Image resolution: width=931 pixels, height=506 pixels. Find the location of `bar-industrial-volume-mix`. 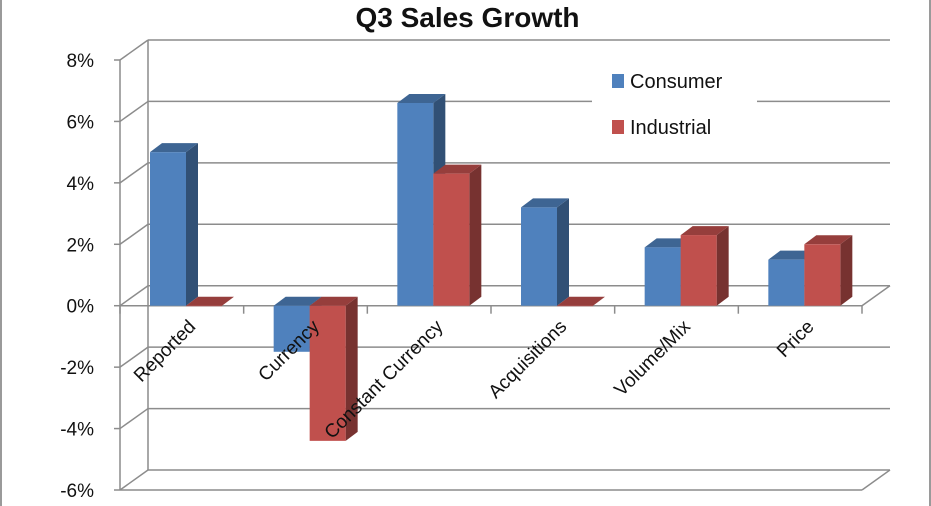

bar-industrial-volume-mix is located at coordinates (704, 266).